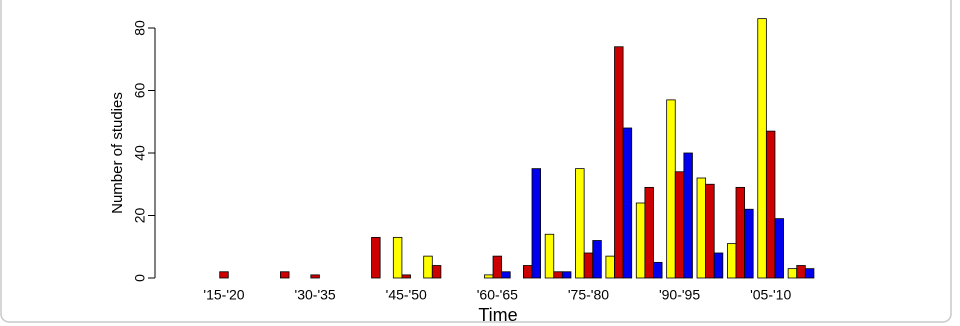  What do you see at coordinates (497, 295) in the screenshot?
I see `x-tick-label: '60-'65` at bounding box center [497, 295].